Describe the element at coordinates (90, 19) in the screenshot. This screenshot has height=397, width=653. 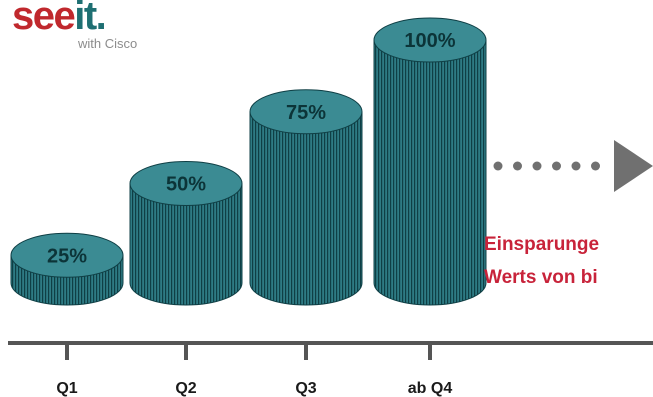
I see `logo-wordmark-part-it: it.` at that location.